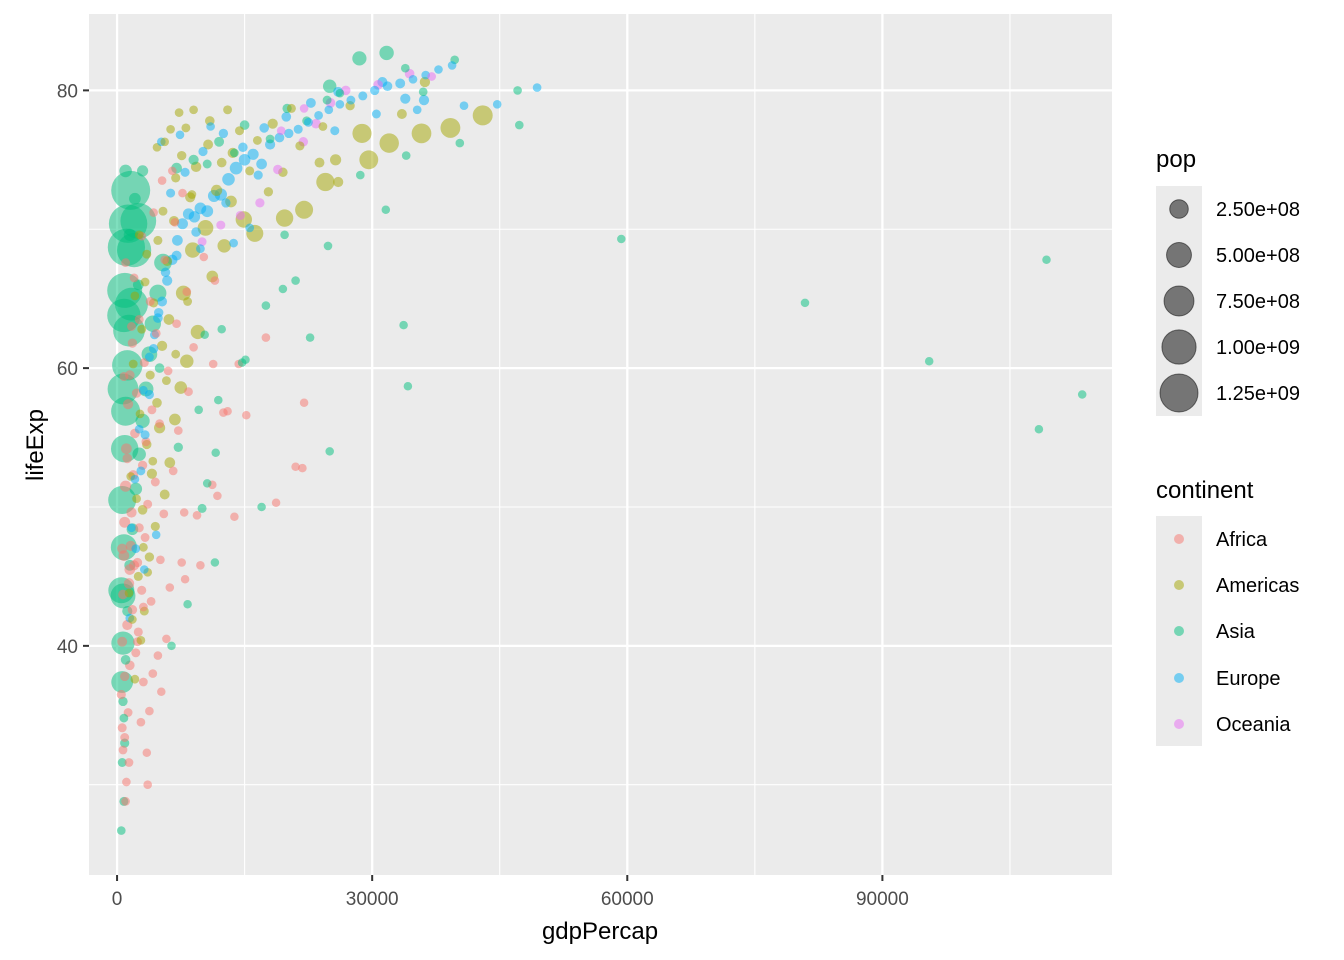 Image resolution: width=1344 pixels, height=960 pixels. I want to click on color-legend-label-europe: Europe, so click(1248, 679).